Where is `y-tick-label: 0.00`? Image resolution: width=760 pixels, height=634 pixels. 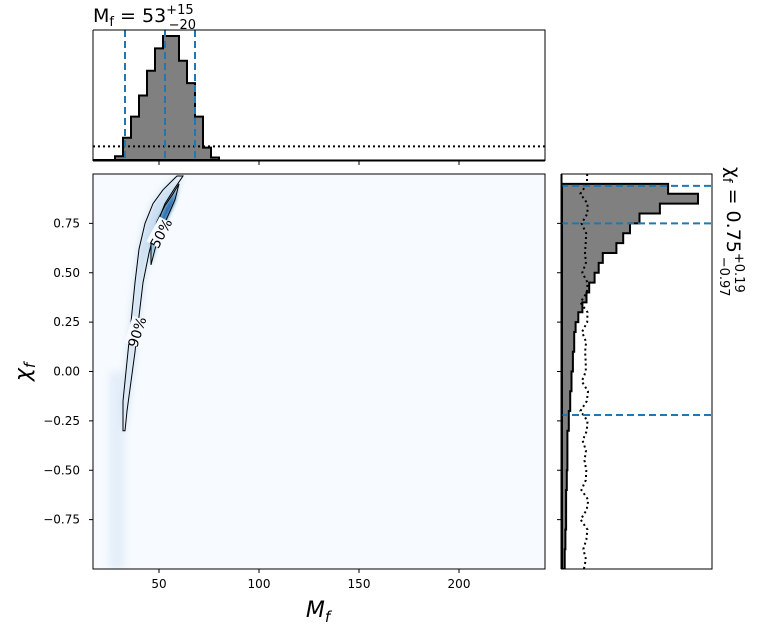
y-tick-label: 0.00 is located at coordinates (66, 372).